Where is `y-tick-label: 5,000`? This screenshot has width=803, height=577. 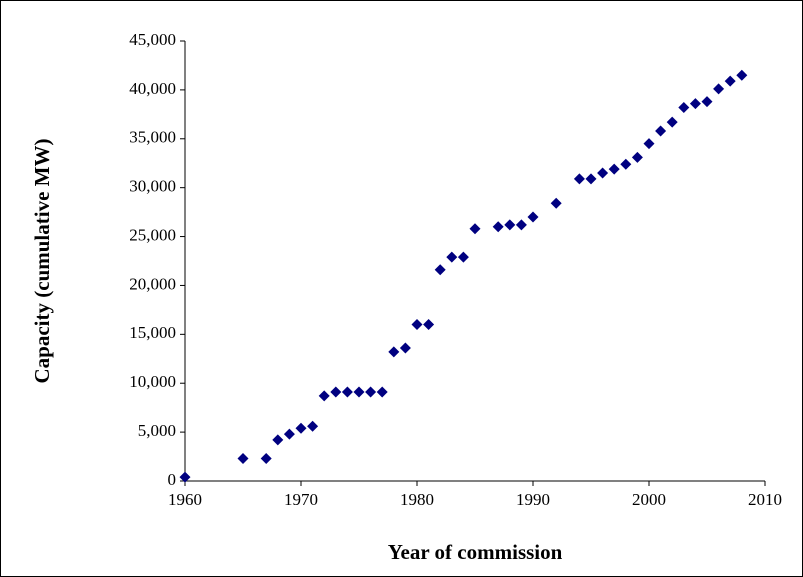
y-tick-label: 5,000 is located at coordinates (157, 430).